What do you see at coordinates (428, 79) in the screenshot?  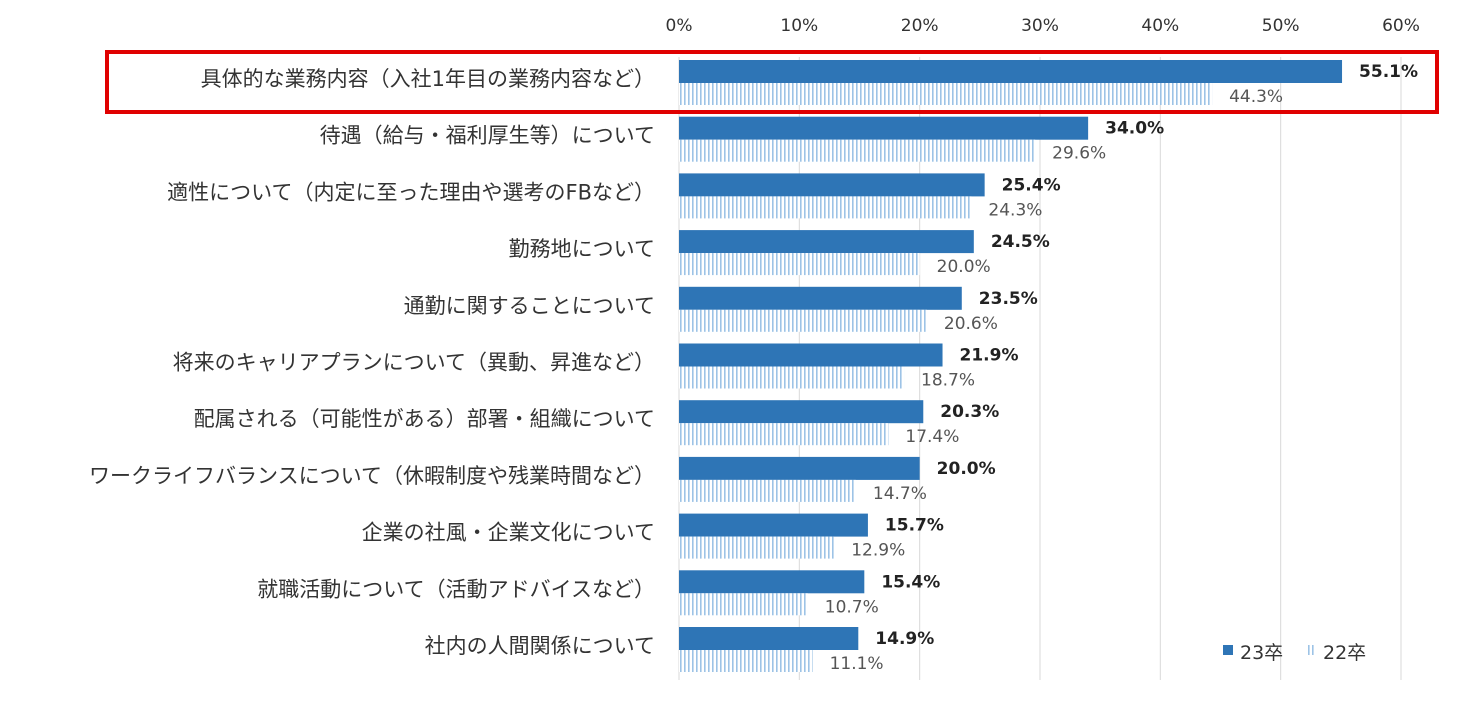 I see `category-label: 具体的な業務内容（入社1年目の業務内容など）` at bounding box center [428, 79].